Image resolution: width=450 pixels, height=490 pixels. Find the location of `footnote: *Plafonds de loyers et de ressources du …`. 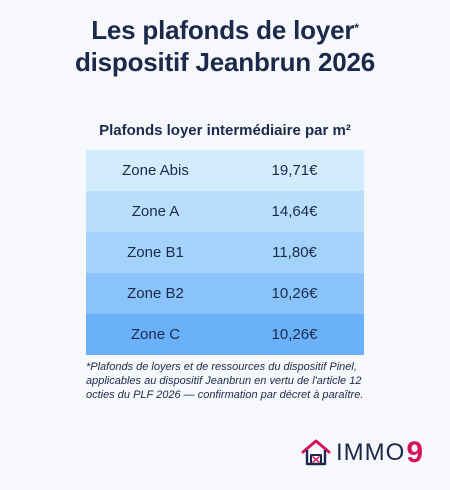

footnote: *Plafonds de loyers et de ressources du … is located at coordinates (225, 381).